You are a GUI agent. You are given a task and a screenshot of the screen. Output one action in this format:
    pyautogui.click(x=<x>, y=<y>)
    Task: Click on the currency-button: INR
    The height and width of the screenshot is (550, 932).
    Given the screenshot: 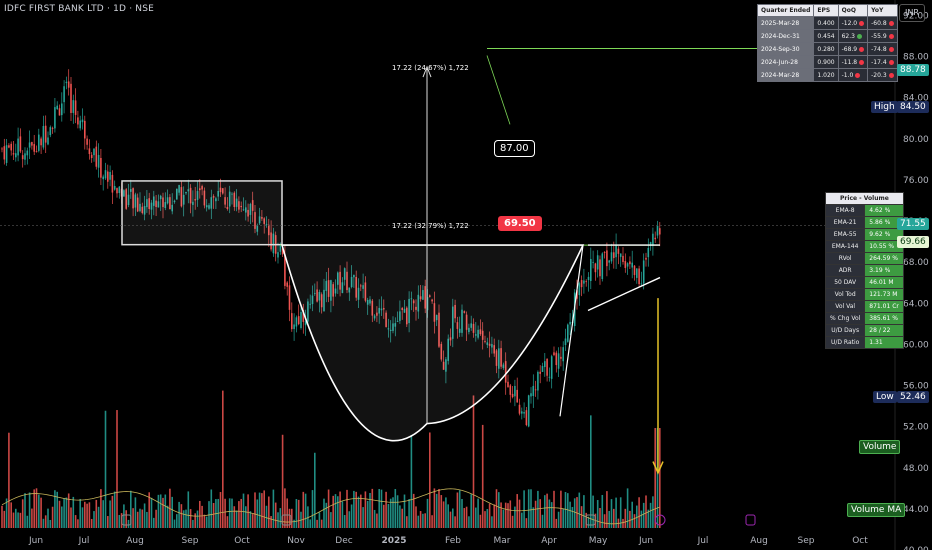 What is the action you would take?
    pyautogui.click(x=912, y=13)
    